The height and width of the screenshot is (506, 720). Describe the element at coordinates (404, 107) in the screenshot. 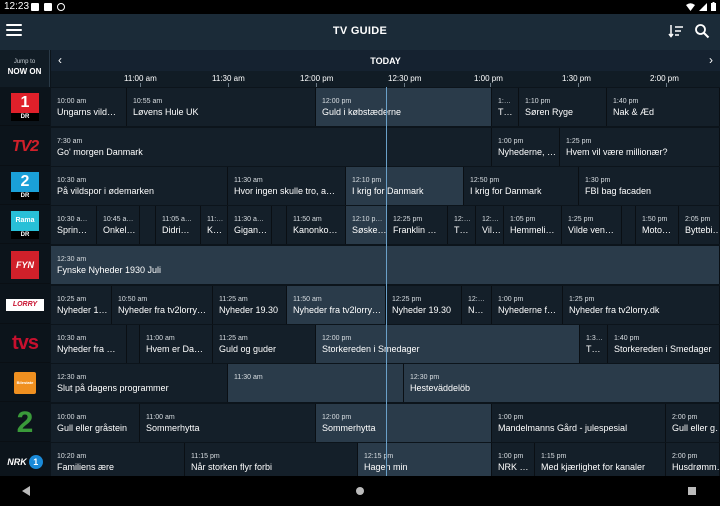

I see `program-cell: 12:00 pm Guld i købstæderne` at that location.